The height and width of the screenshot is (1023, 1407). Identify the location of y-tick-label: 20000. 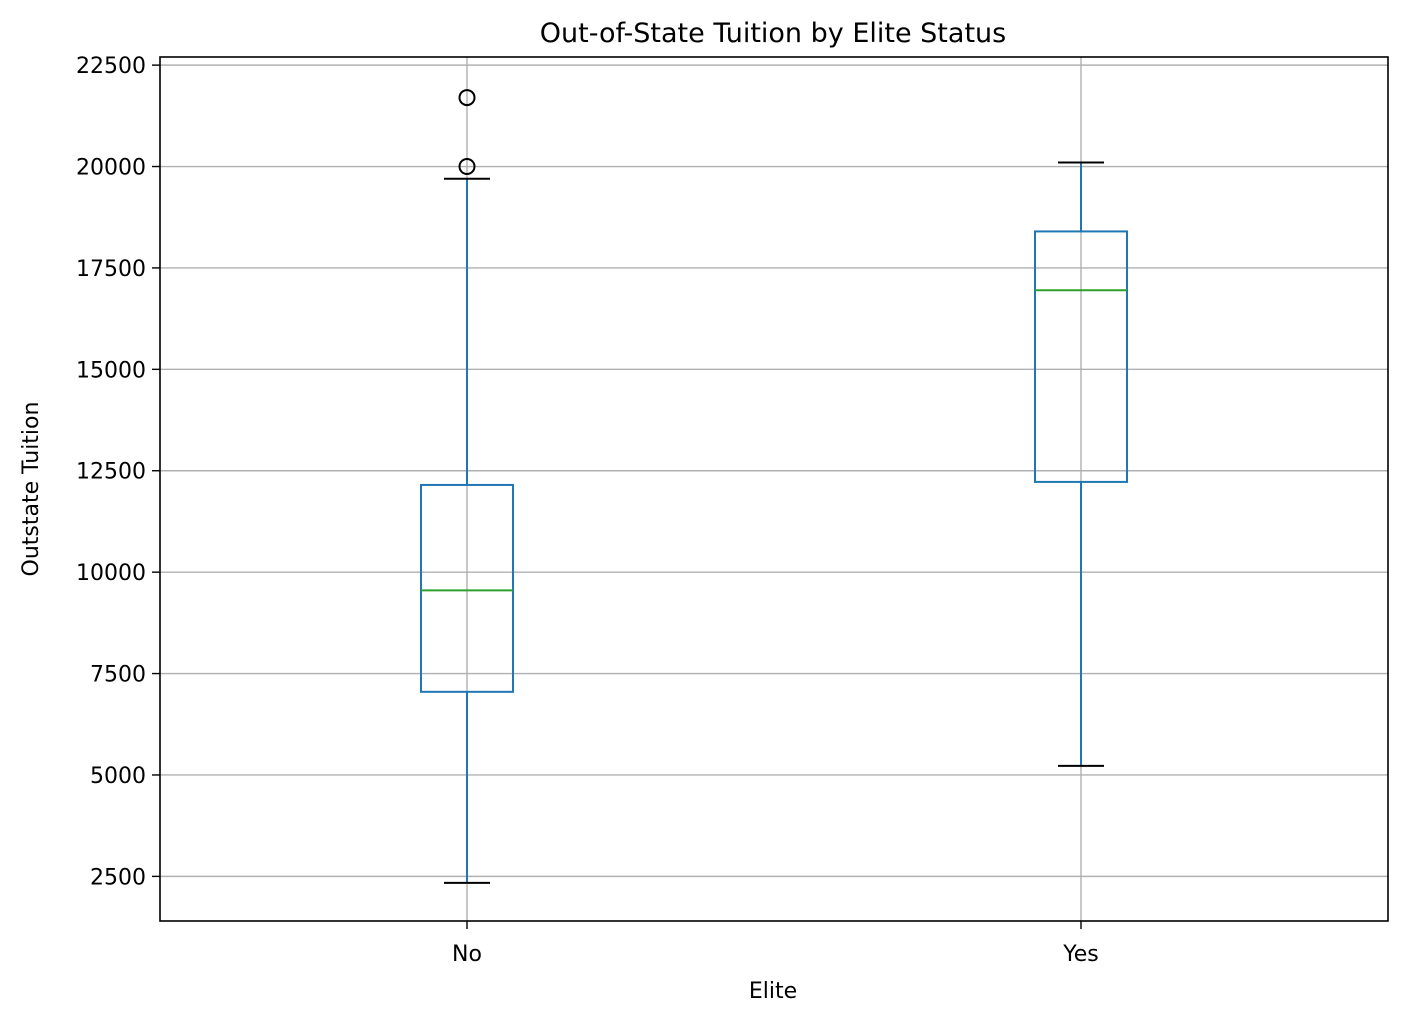
(111, 168).